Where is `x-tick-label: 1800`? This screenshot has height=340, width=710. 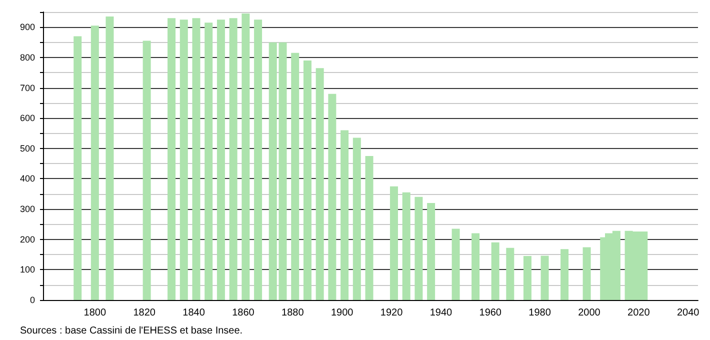 x-tick-label: 1800 is located at coordinates (95, 313).